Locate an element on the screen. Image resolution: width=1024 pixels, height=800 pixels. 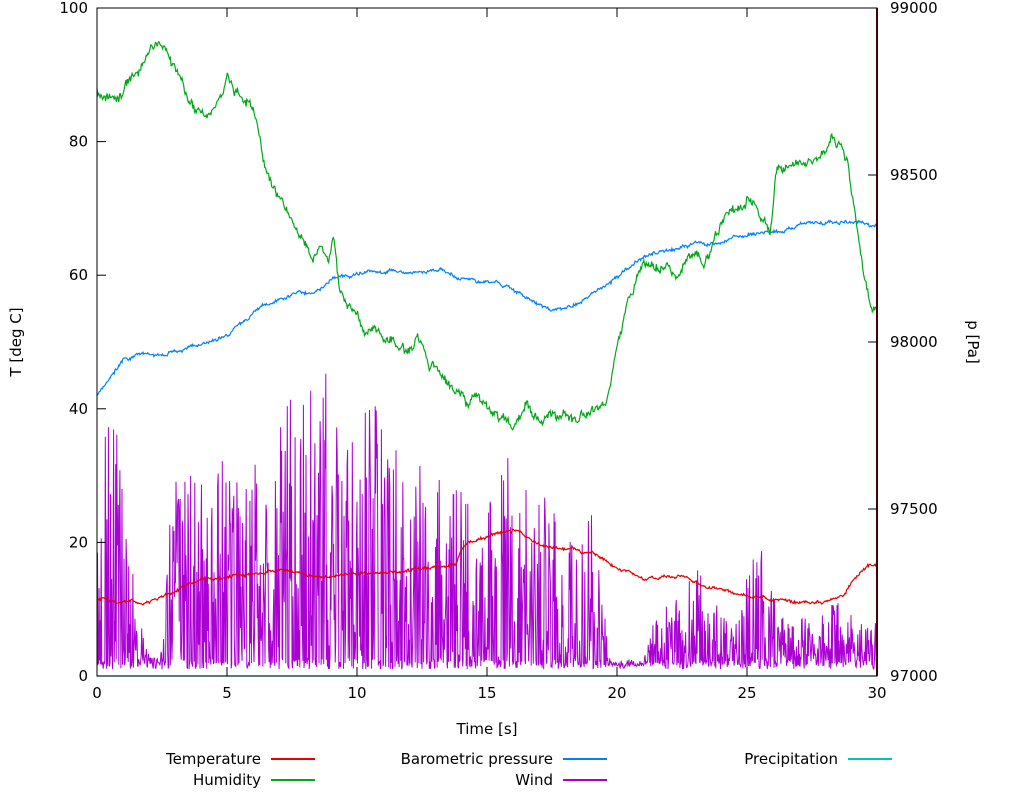
legend-swatch-temperature is located at coordinates (293, 758).